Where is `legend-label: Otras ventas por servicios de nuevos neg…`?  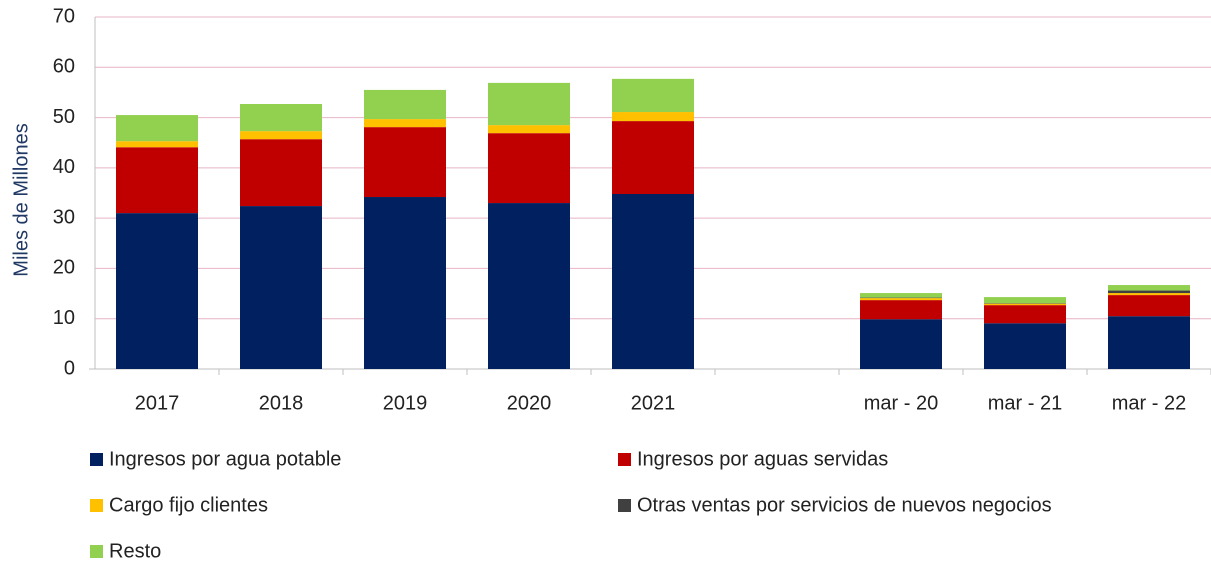
legend-label: Otras ventas por servicios de nuevos neg… is located at coordinates (844, 505).